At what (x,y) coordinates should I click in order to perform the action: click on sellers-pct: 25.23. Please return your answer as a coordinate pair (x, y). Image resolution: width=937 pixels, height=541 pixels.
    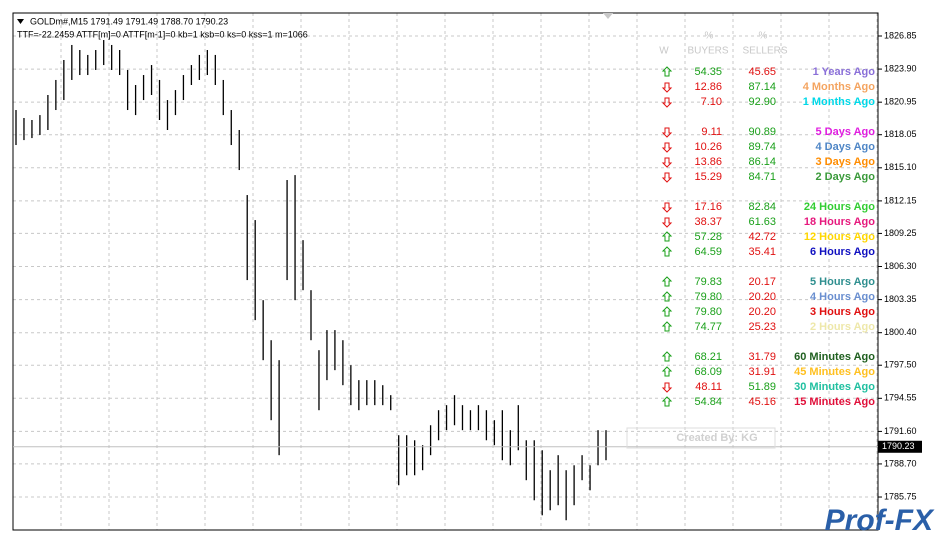
    Looking at the image, I should click on (762, 327).